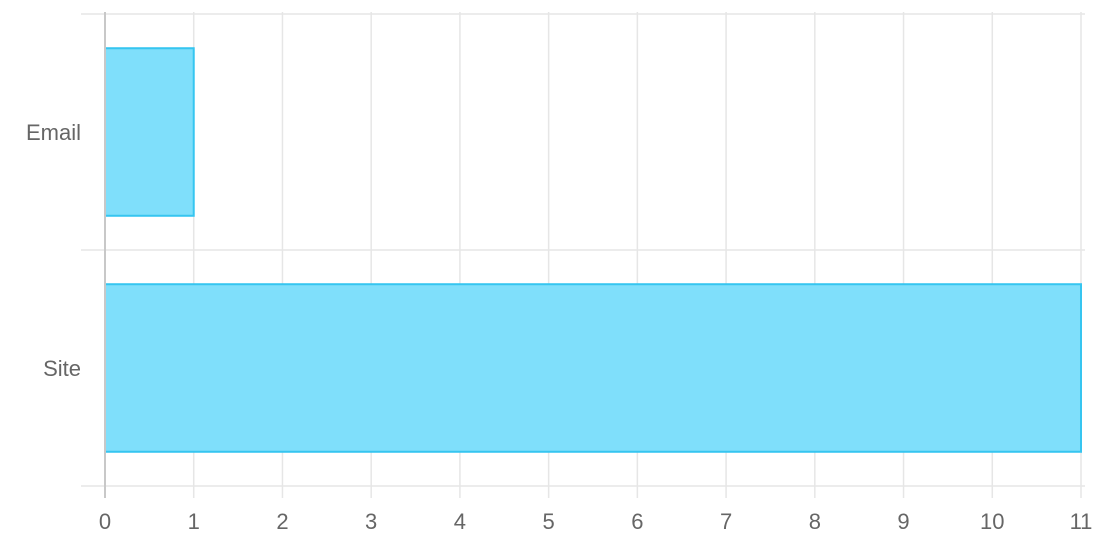  I want to click on x-tick-label: 6, so click(637, 521).